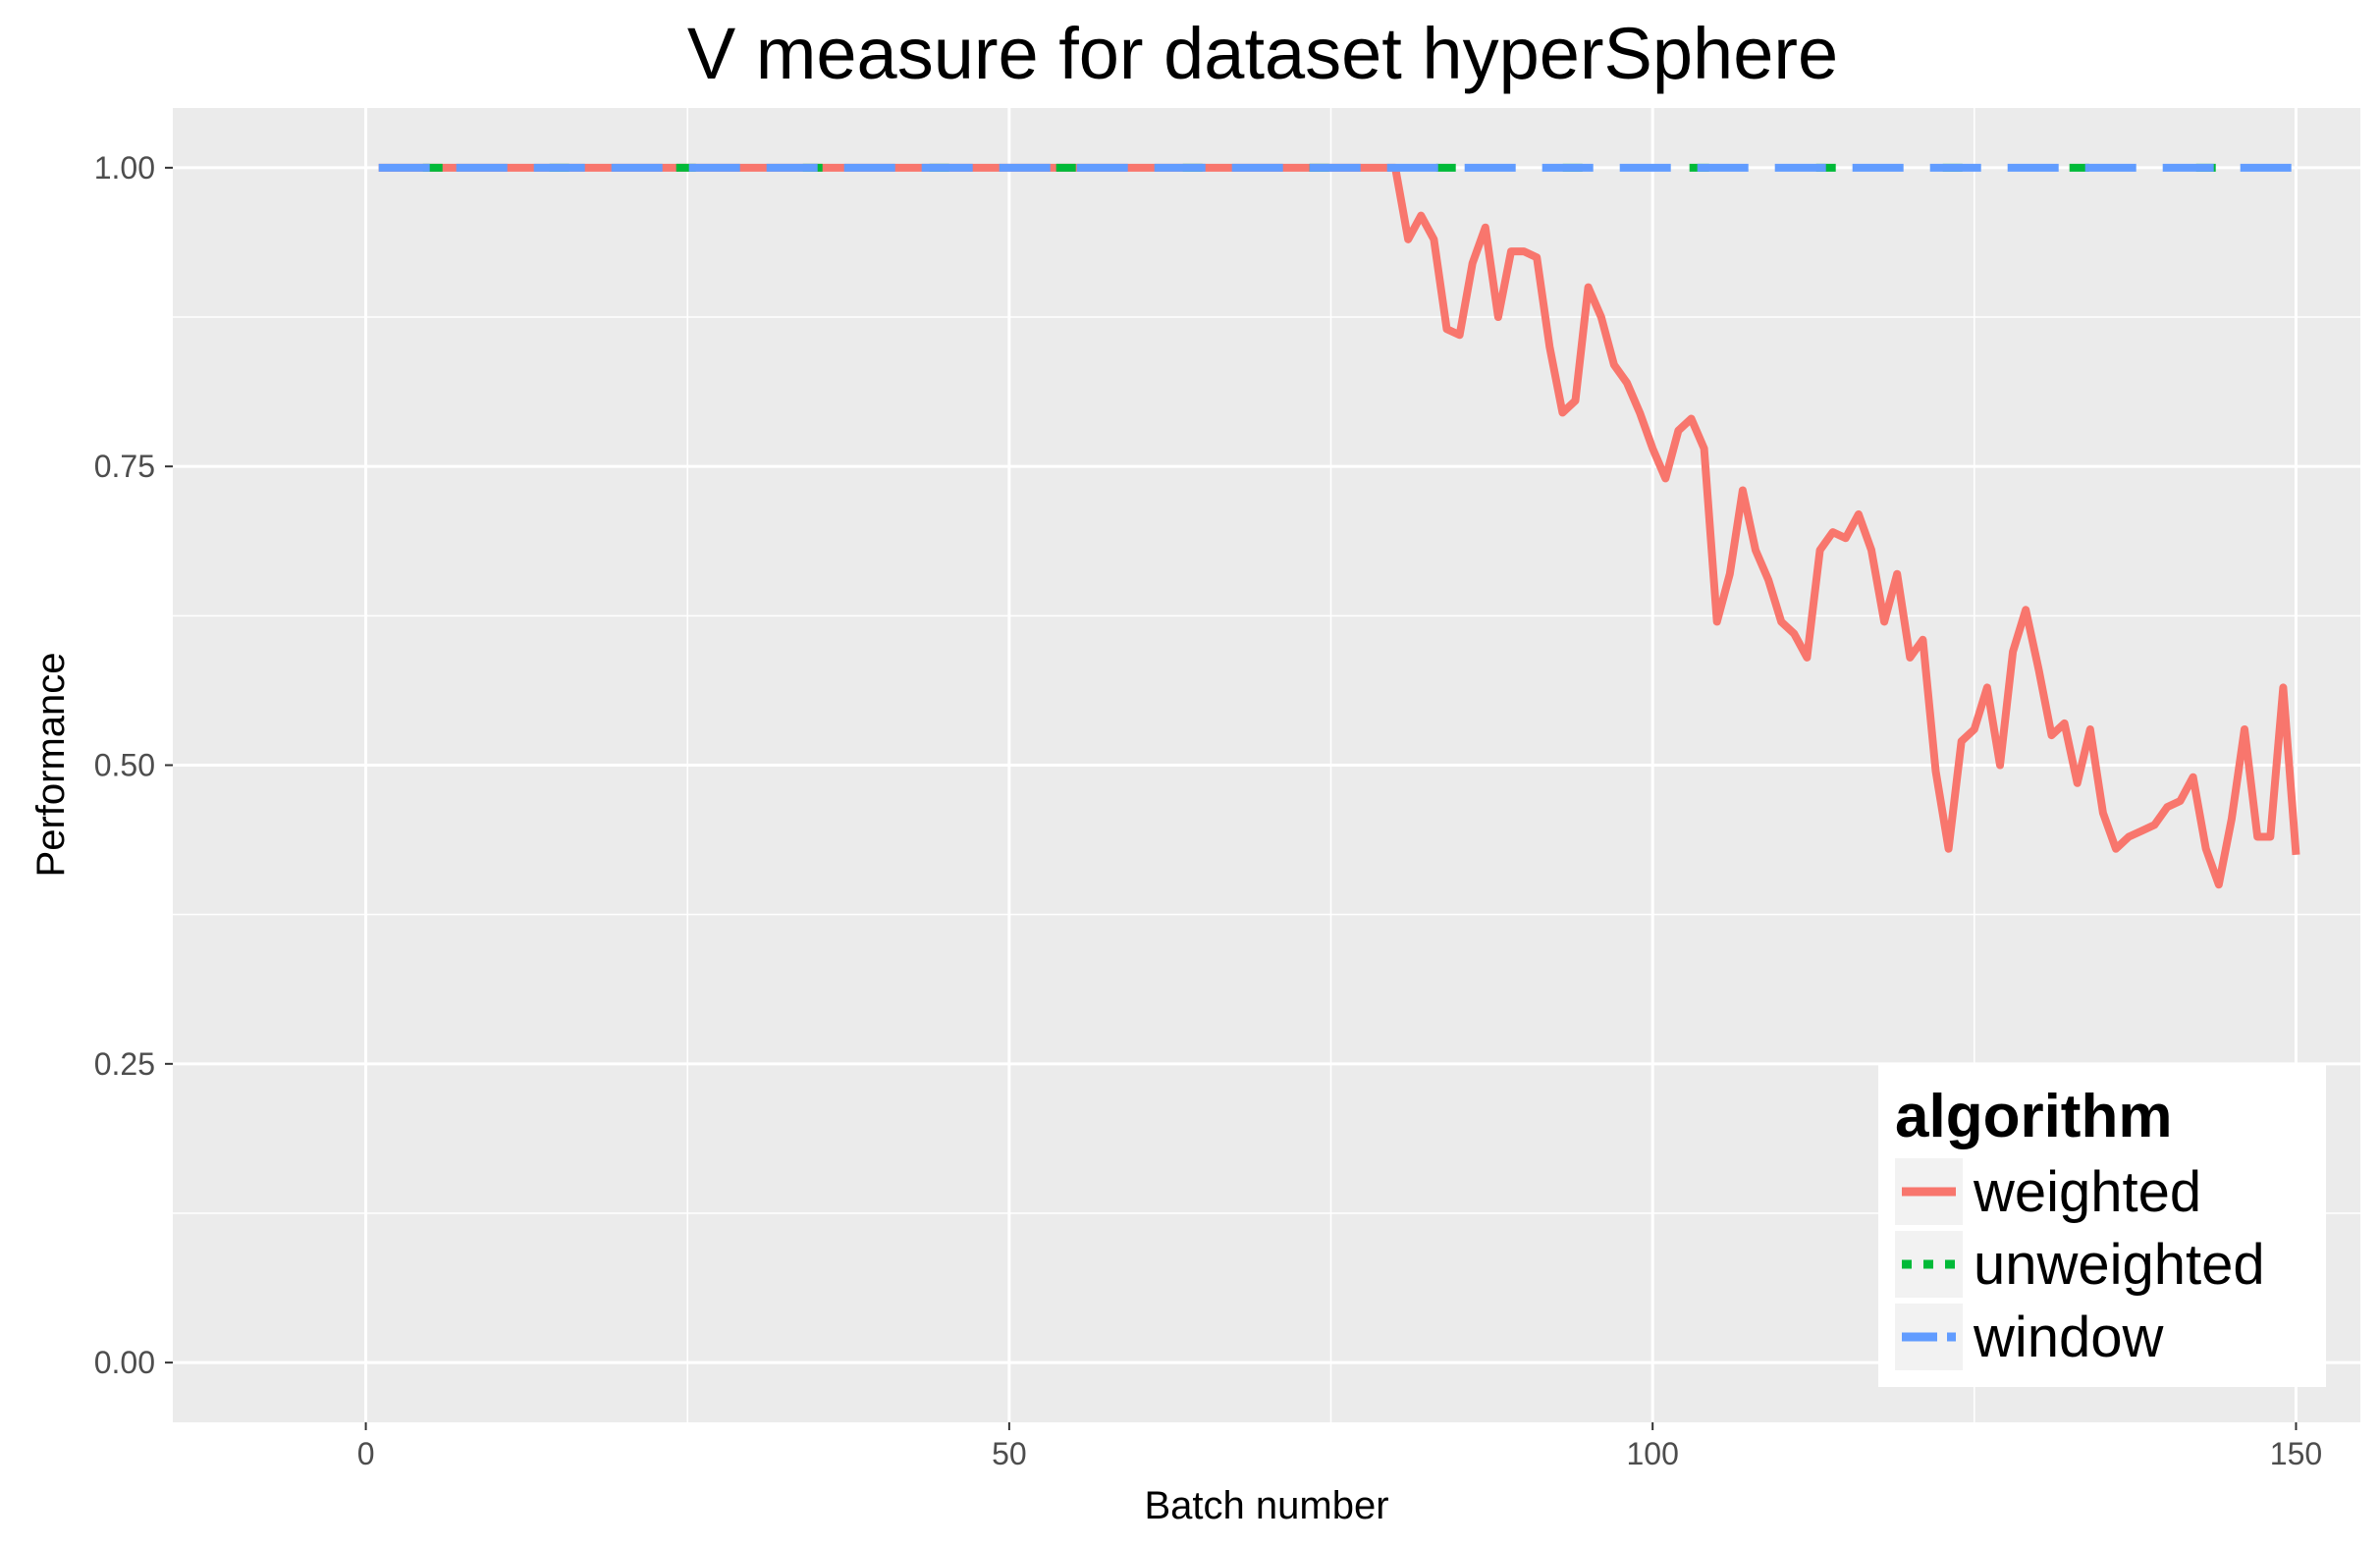 This screenshot has height=1546, width=2380. What do you see at coordinates (1652, 1453) in the screenshot?
I see `x-tick-label: 100` at bounding box center [1652, 1453].